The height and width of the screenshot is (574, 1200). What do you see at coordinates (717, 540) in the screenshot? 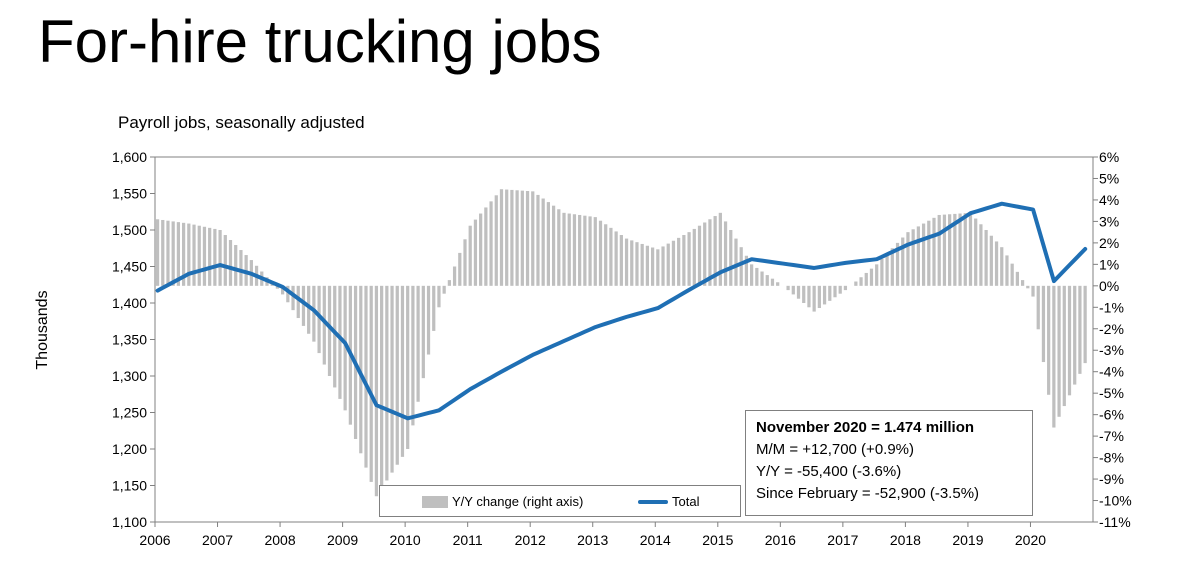
I see `x-tick-label: 2015` at bounding box center [717, 540].